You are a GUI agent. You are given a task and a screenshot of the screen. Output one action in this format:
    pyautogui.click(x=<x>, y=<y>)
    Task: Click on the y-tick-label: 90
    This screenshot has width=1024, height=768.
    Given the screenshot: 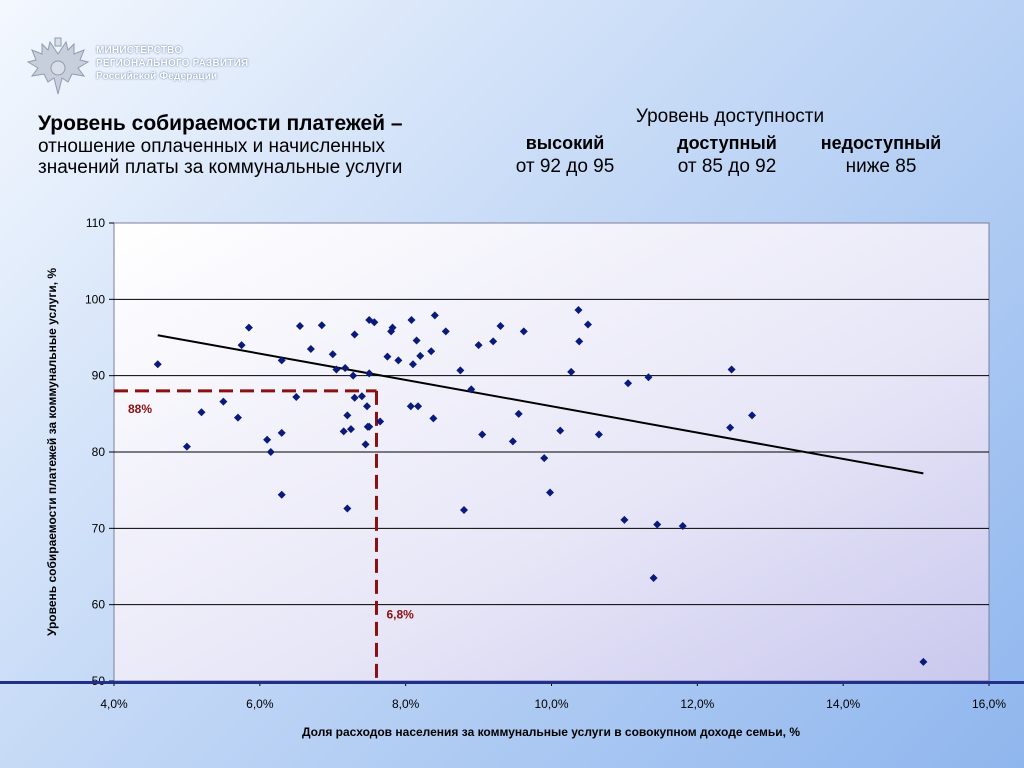 What is the action you would take?
    pyautogui.click(x=99, y=376)
    